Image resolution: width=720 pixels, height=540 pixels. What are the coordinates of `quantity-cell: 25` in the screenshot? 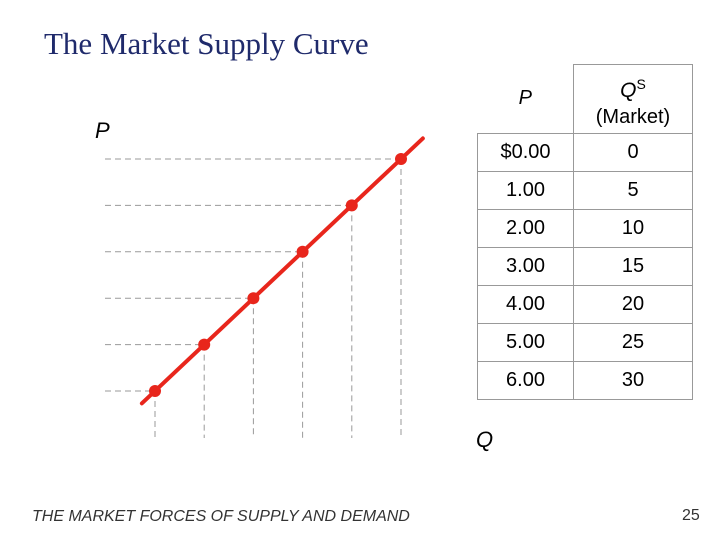 It's located at (633, 342).